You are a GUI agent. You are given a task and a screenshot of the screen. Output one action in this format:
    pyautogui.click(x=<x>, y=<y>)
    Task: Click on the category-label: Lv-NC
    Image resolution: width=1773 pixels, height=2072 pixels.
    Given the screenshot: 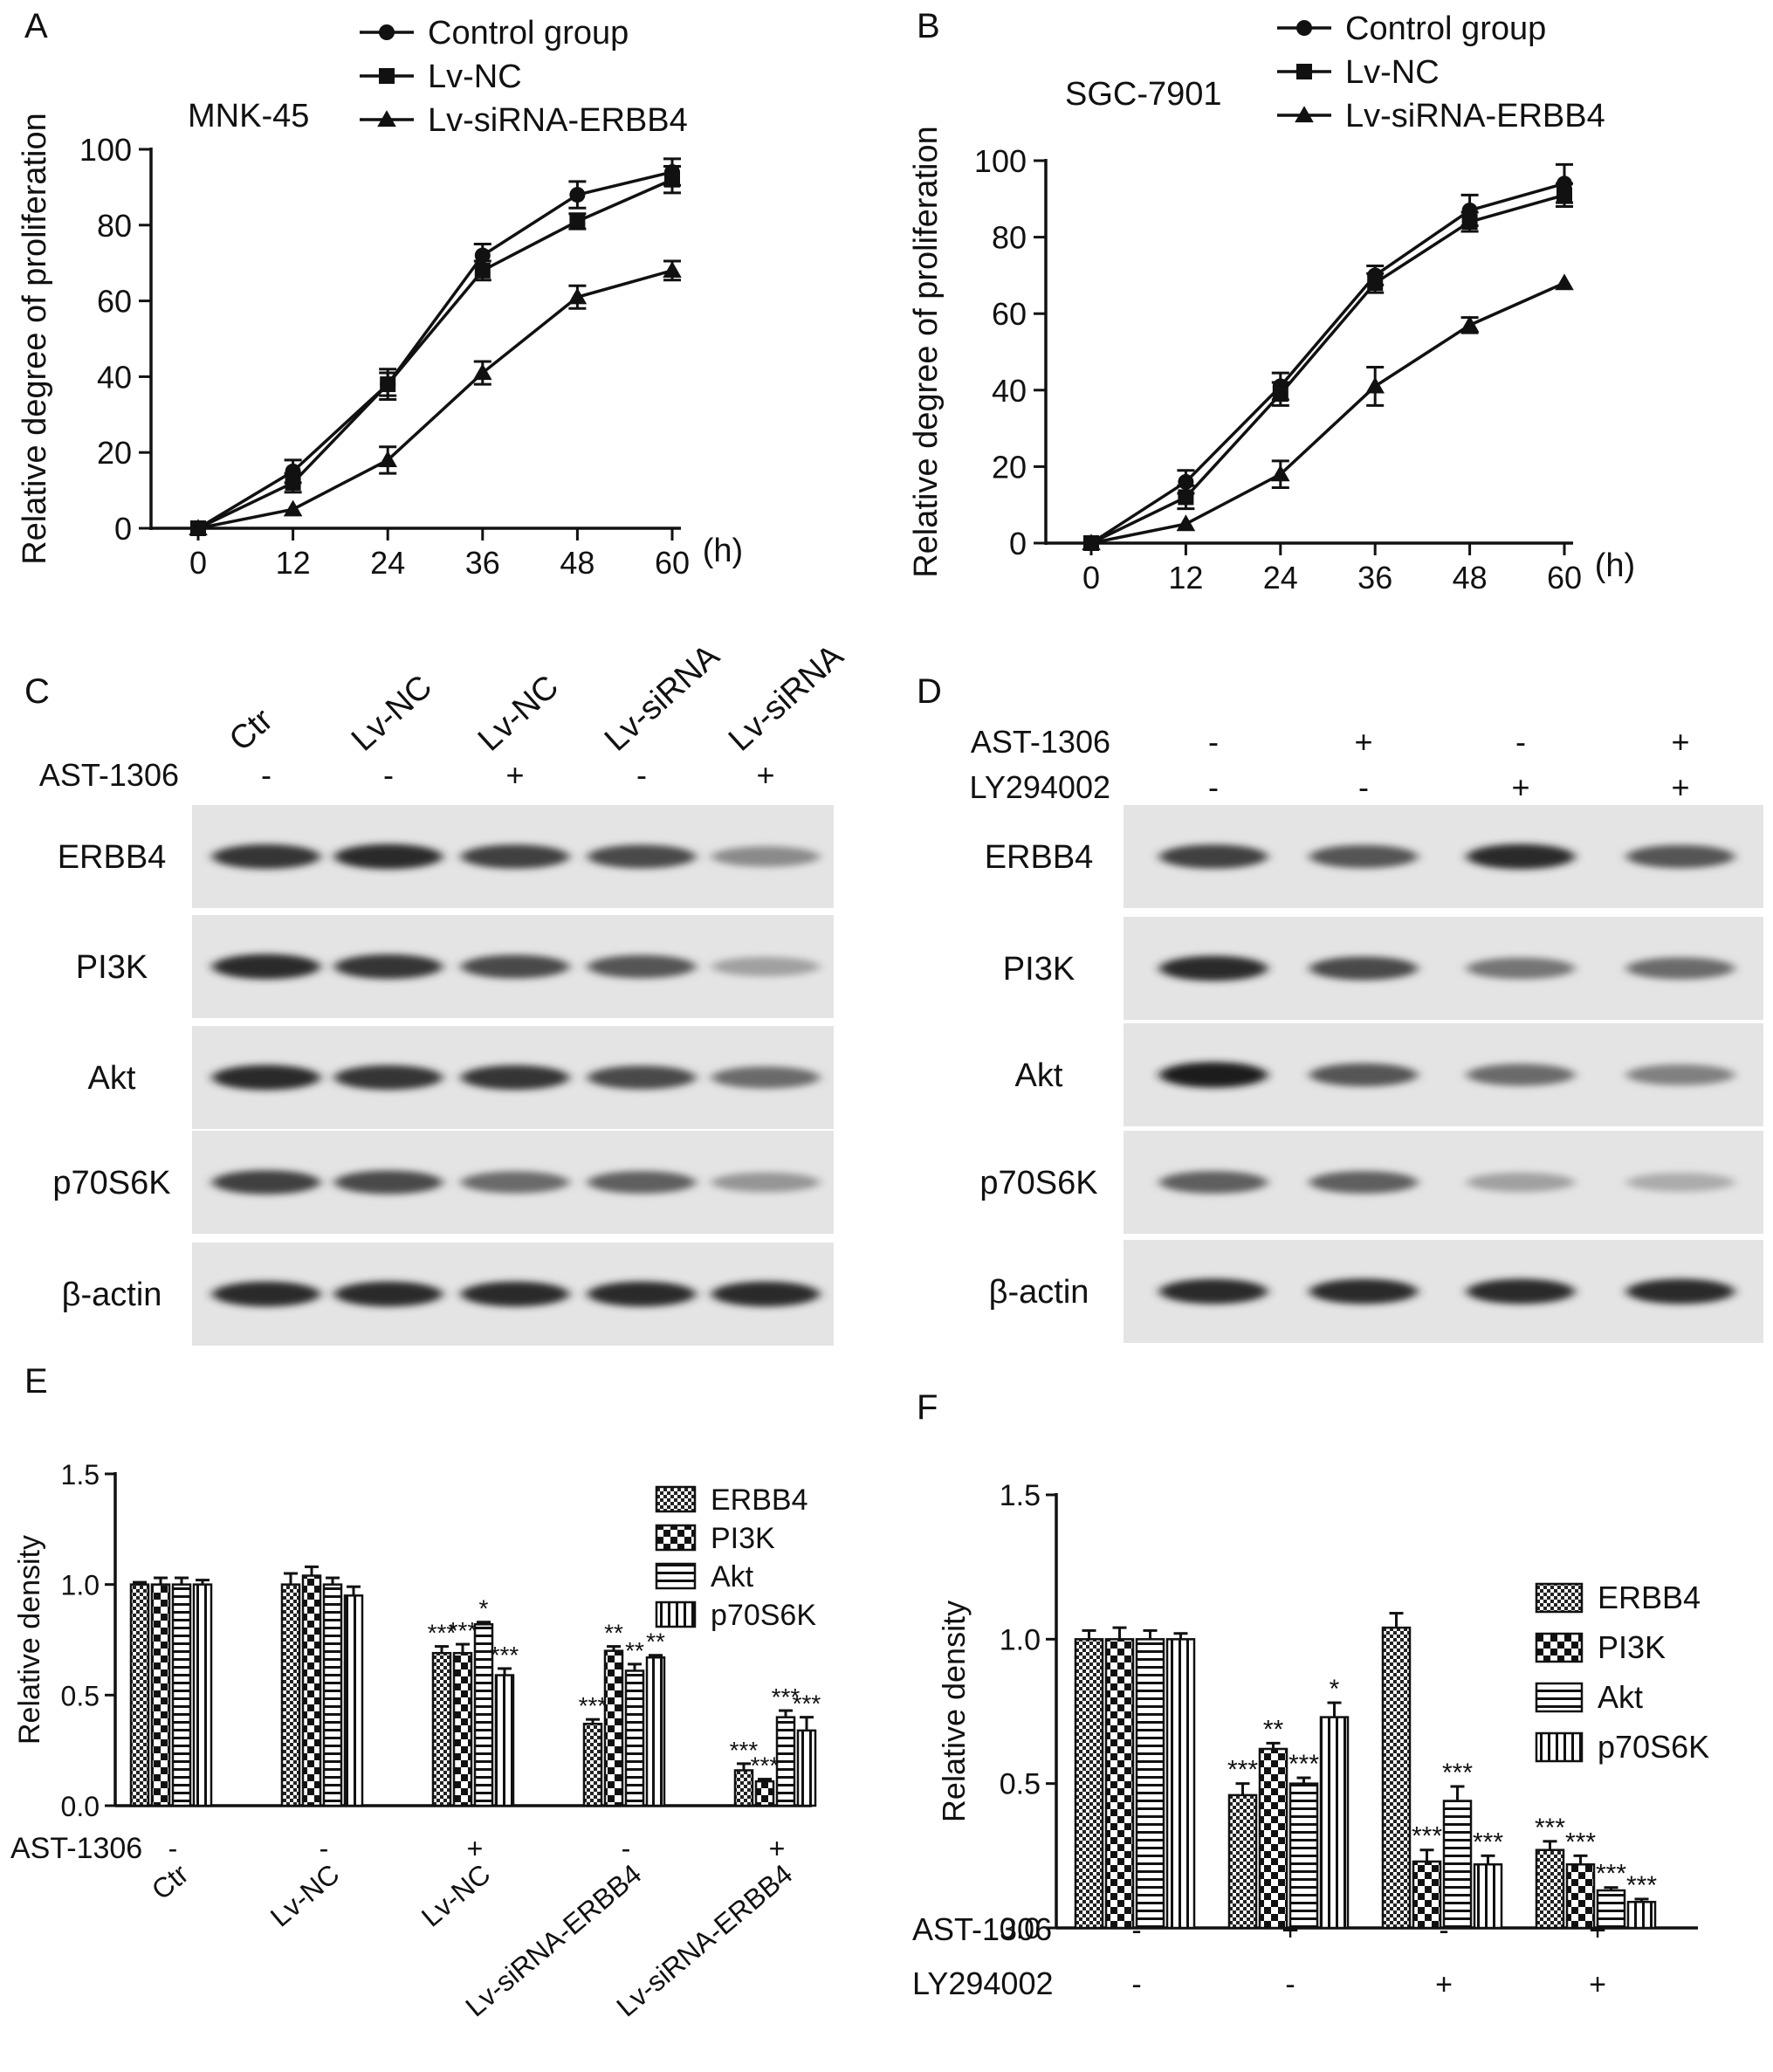 What is the action you would take?
    pyautogui.click(x=456, y=1895)
    